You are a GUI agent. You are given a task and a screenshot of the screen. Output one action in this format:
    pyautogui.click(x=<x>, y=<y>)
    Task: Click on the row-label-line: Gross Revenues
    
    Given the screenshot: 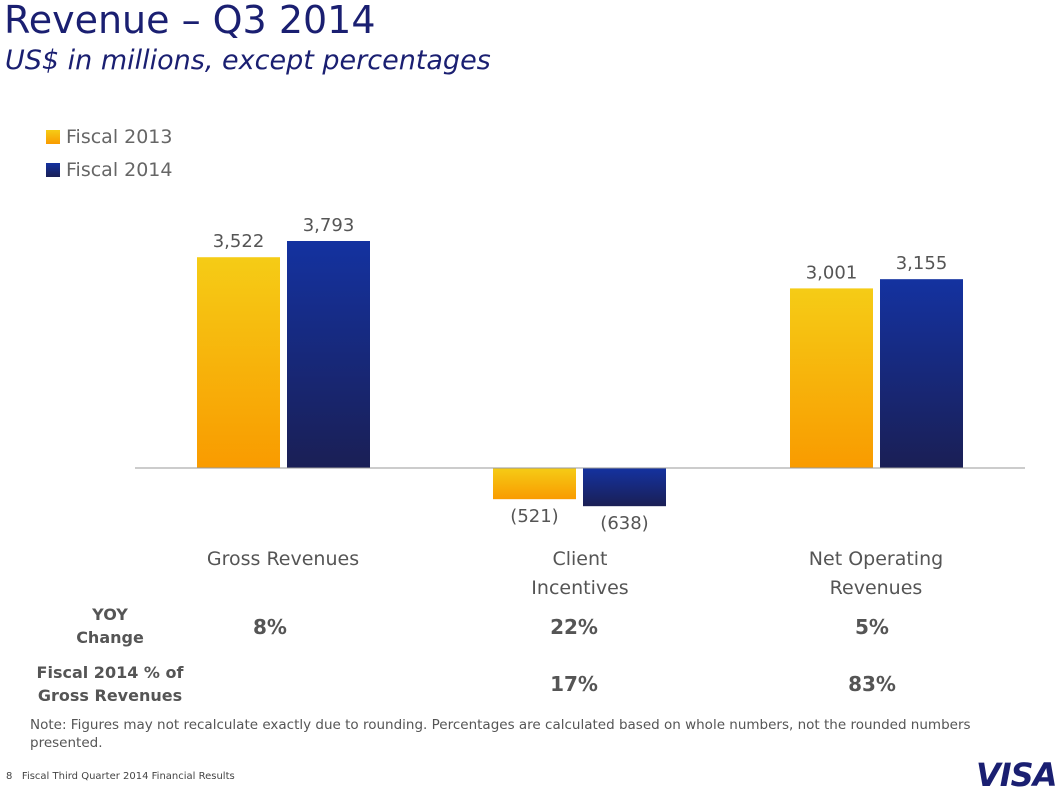 What is the action you would take?
    pyautogui.click(x=110, y=695)
    